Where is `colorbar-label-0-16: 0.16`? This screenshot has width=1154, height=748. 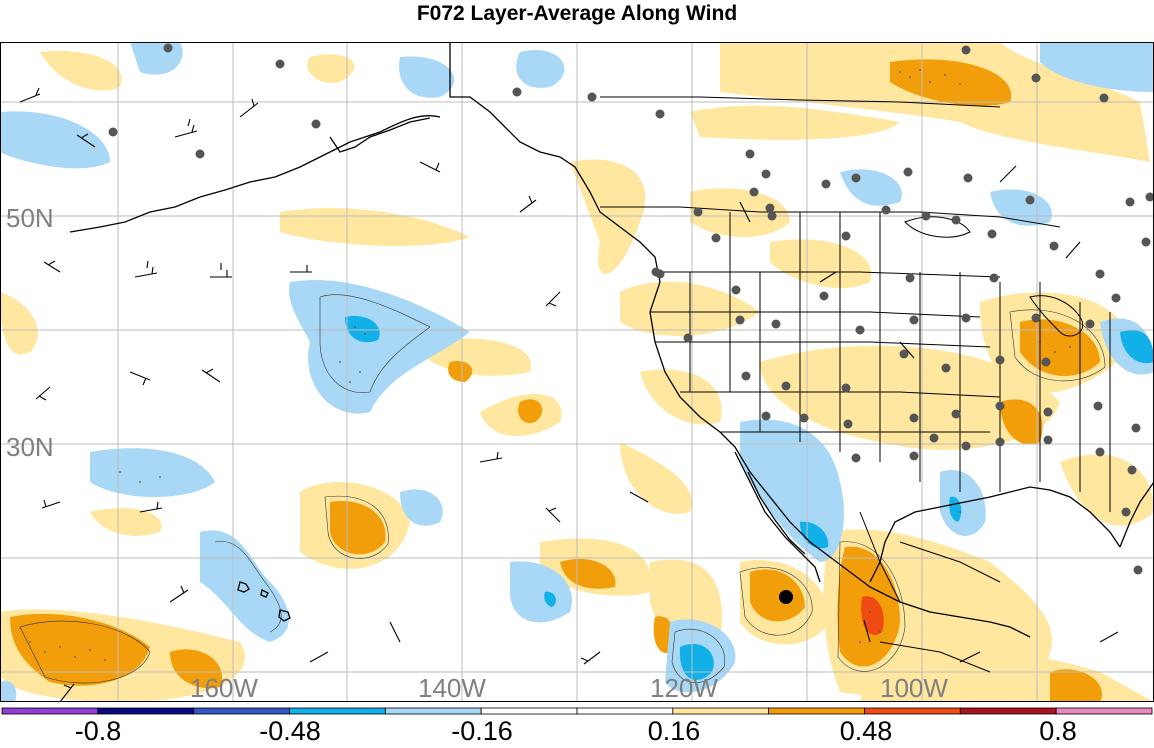
colorbar-label-0-16: 0.16 is located at coordinates (674, 729).